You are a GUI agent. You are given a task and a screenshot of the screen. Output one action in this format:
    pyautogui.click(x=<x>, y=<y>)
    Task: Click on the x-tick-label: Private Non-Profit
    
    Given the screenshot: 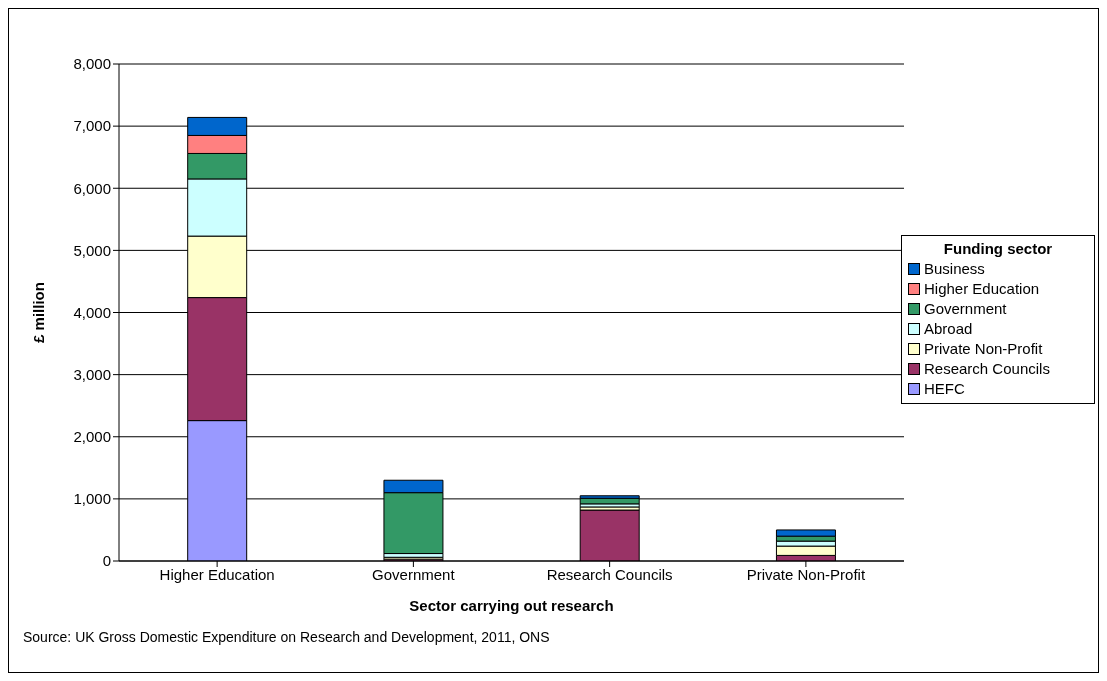 What is the action you would take?
    pyautogui.click(x=806, y=574)
    